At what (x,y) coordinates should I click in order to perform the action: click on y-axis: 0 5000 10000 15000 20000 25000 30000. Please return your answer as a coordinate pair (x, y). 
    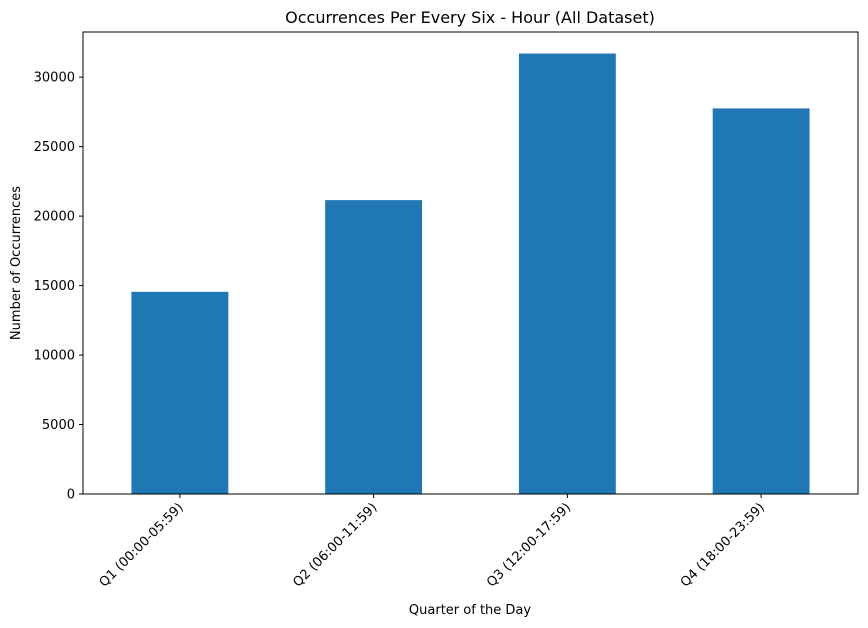
    Looking at the image, I should click on (58, 287).